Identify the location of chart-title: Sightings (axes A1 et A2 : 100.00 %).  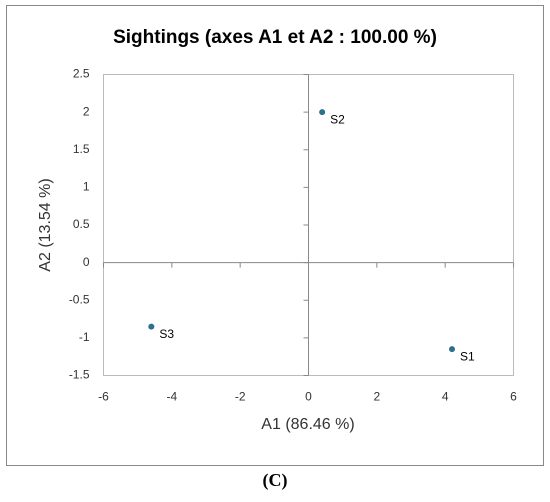
(275, 37).